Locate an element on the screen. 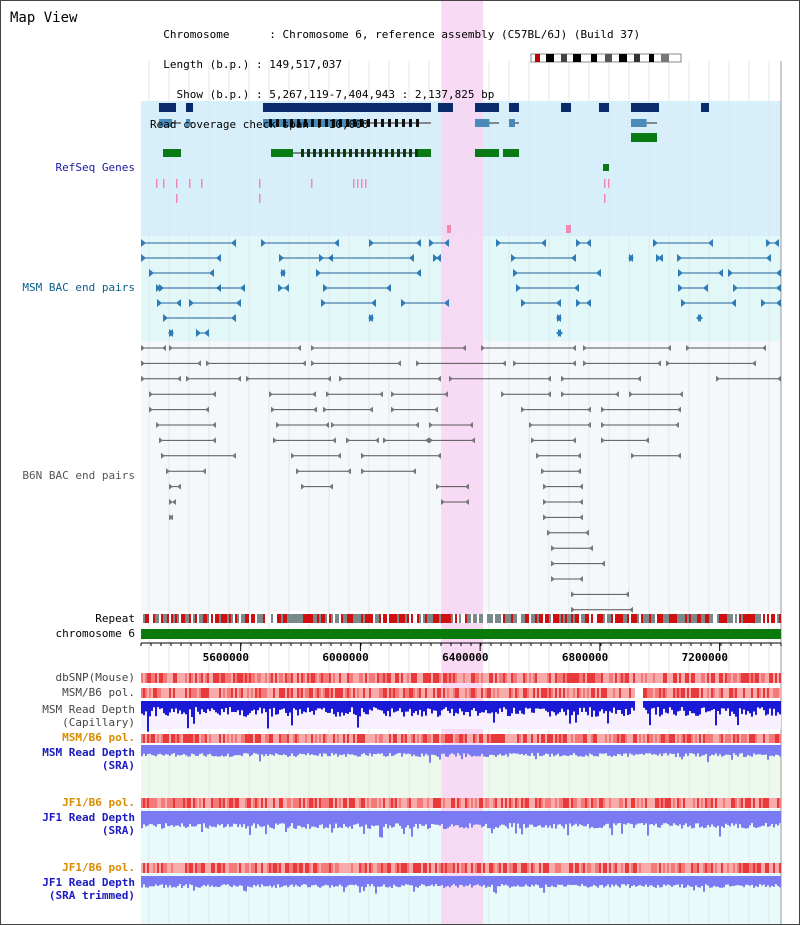  refseq-marker is located at coordinates (568, 229).